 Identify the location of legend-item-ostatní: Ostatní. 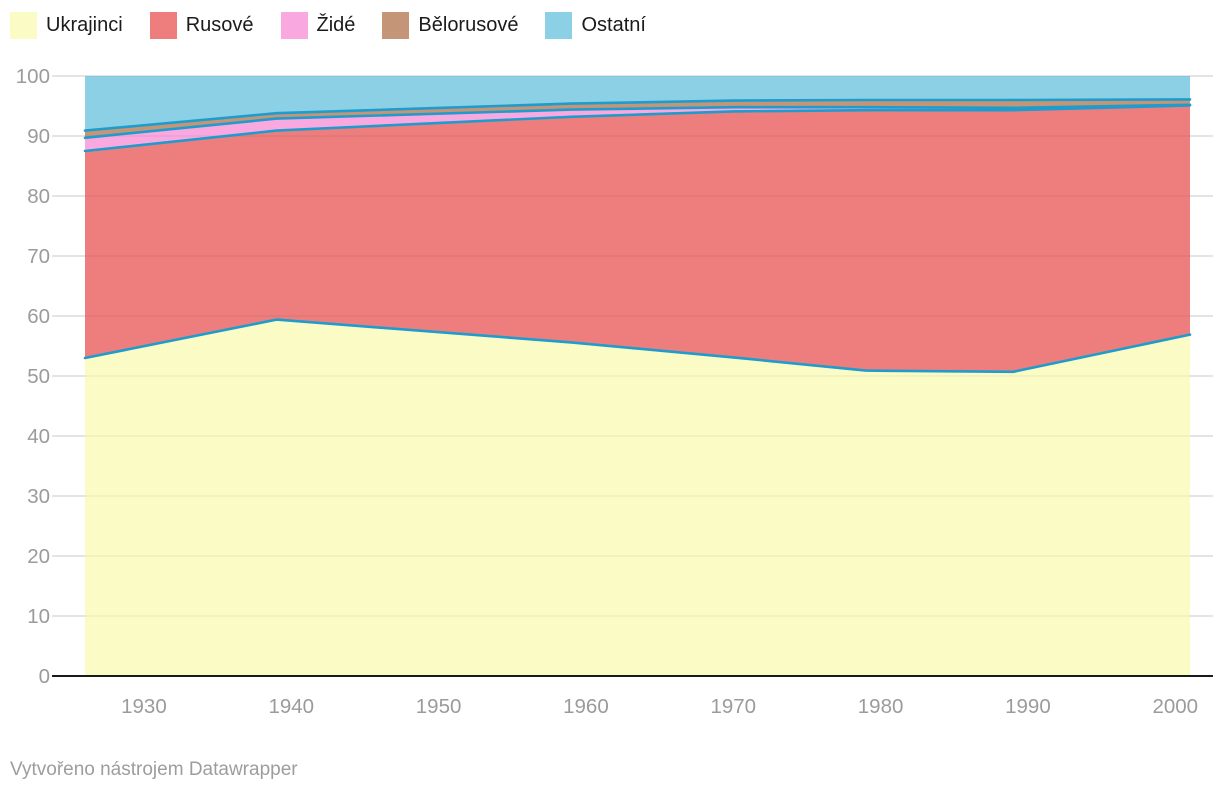
(595, 25).